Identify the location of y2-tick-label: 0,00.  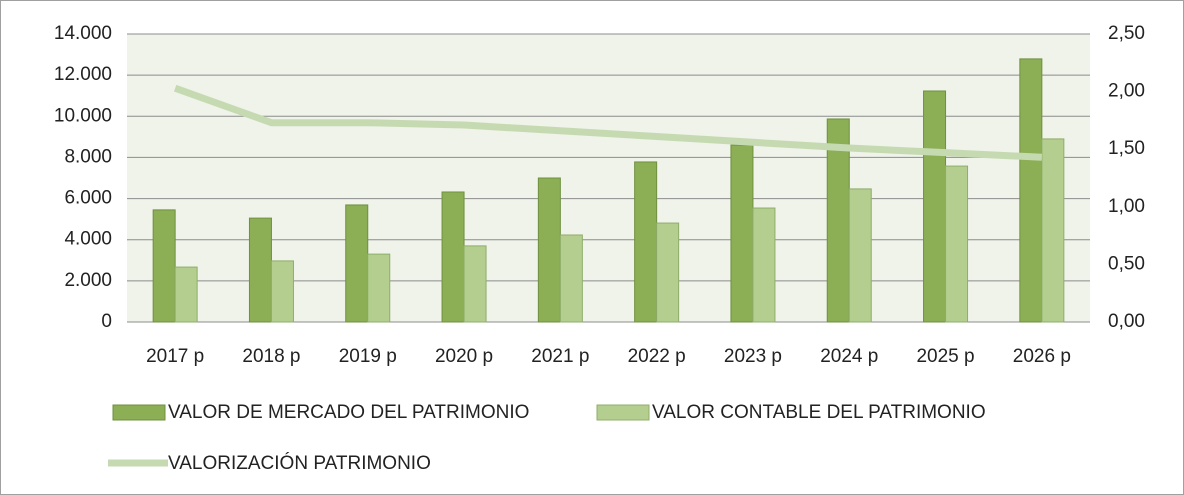
(1126, 321).